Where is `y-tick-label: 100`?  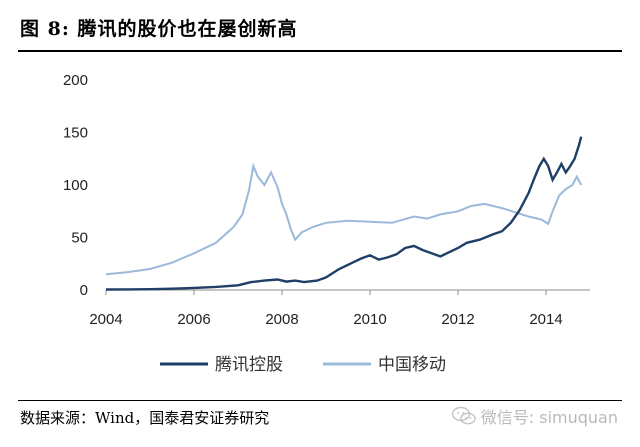 y-tick-label: 100 is located at coordinates (75, 185).